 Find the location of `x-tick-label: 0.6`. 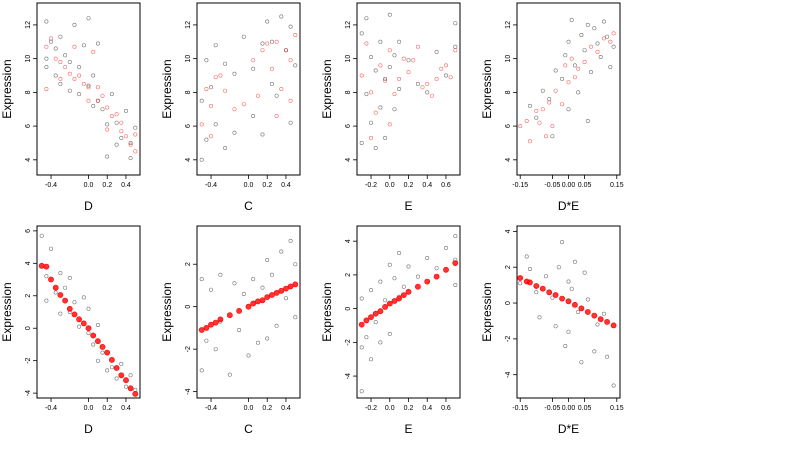

x-tick-label: 0.6 is located at coordinates (446, 408).